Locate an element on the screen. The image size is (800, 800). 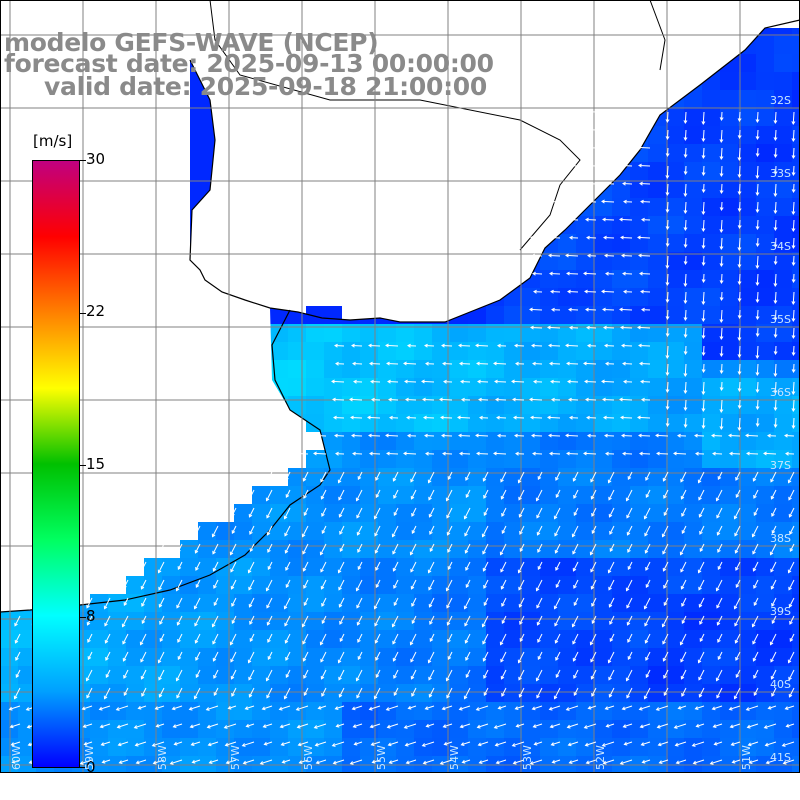
lat-label: 33S is located at coordinates (780, 173).